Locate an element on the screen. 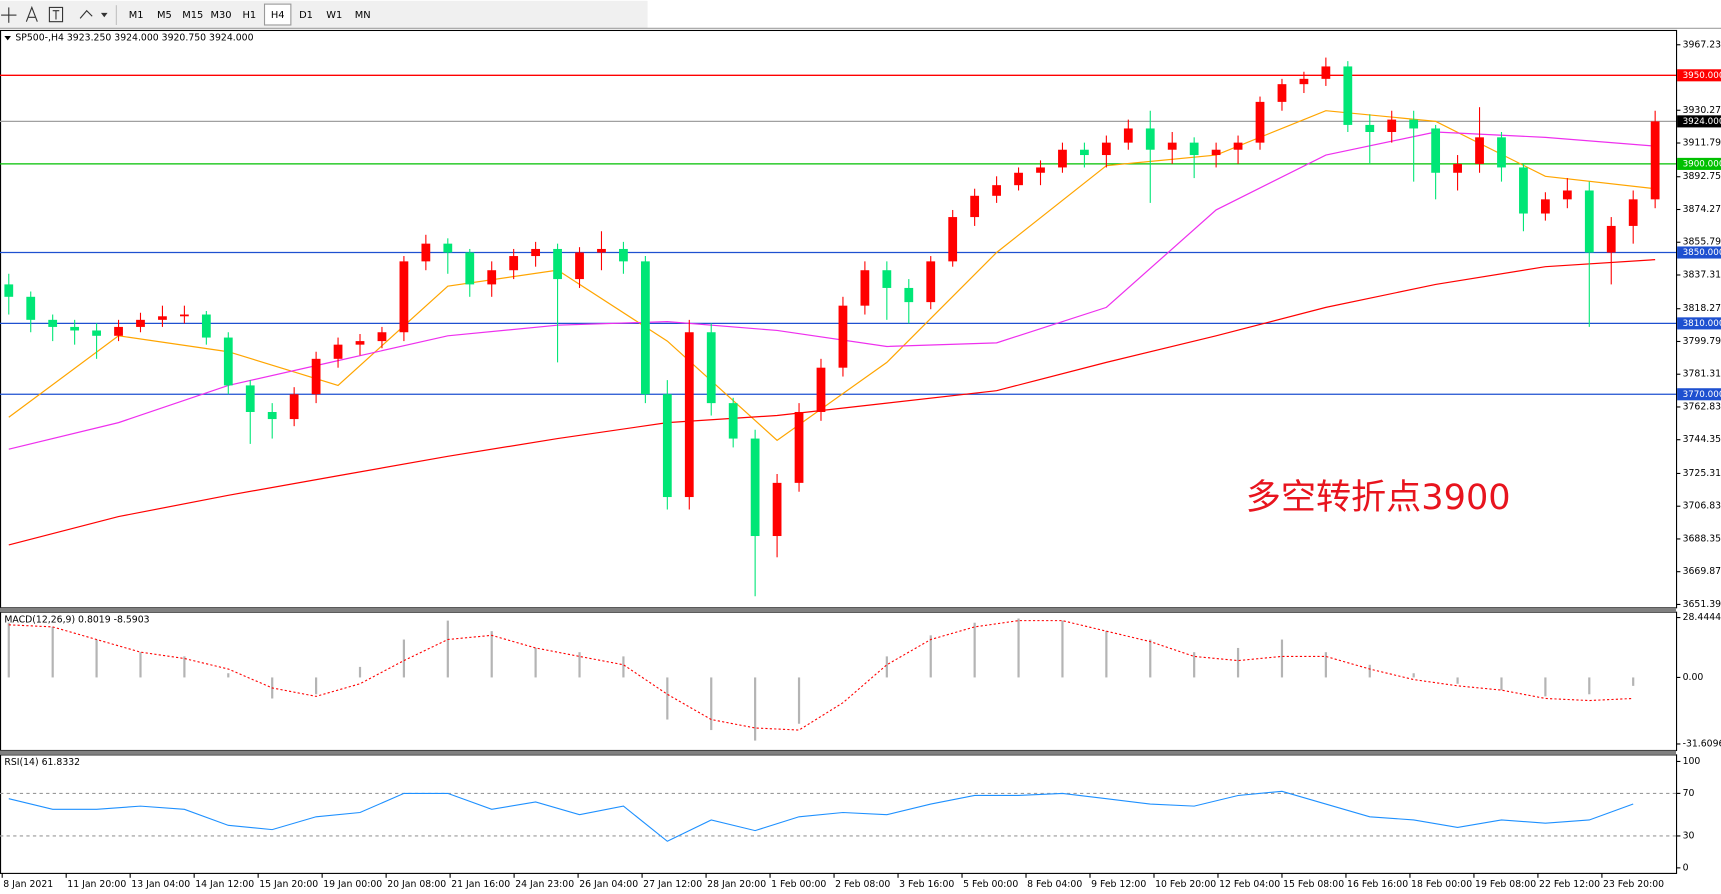 This screenshot has width=1721, height=894. level-label: 3810.000 is located at coordinates (1702, 324).